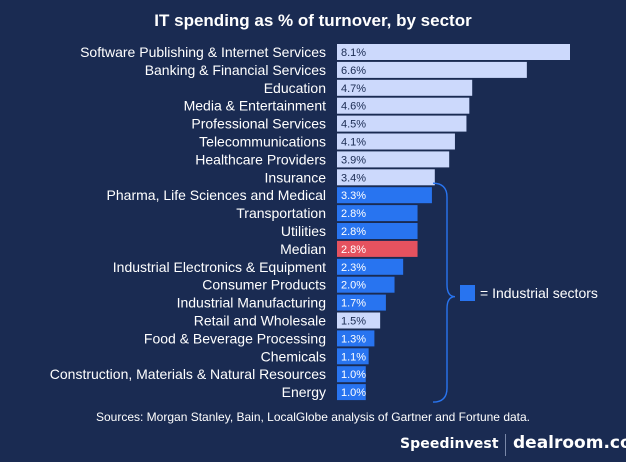 This screenshot has width=626, height=462. Describe the element at coordinates (449, 444) in the screenshot. I see `speedinvest-logo: Speedinvest` at that location.